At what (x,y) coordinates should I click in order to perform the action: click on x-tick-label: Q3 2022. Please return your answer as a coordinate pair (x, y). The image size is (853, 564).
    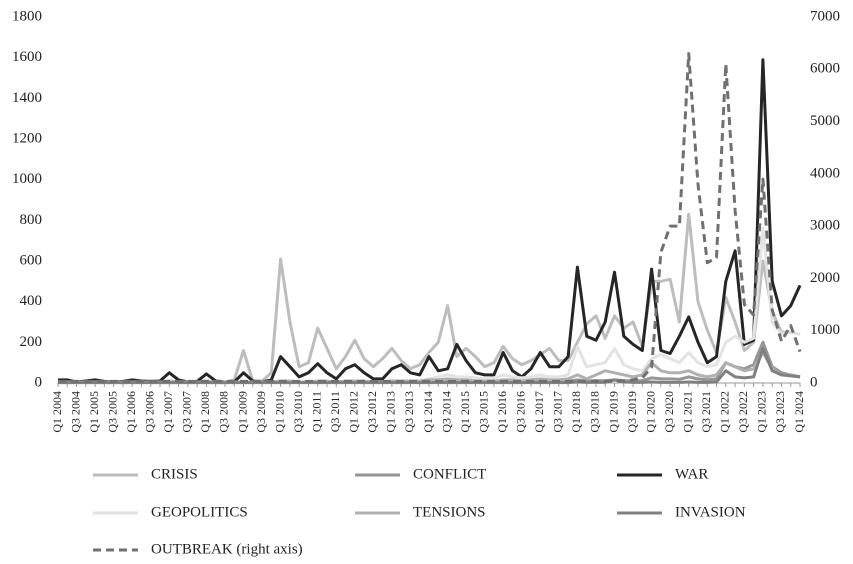
    Looking at the image, I should click on (743, 412).